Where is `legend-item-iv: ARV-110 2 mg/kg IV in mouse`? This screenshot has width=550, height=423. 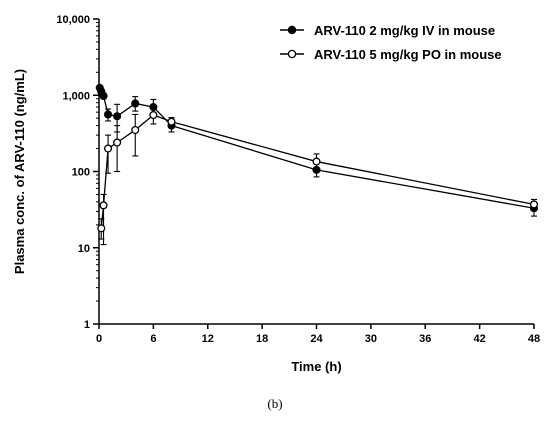 legend-item-iv: ARV-110 2 mg/kg IV in mouse is located at coordinates (387, 30).